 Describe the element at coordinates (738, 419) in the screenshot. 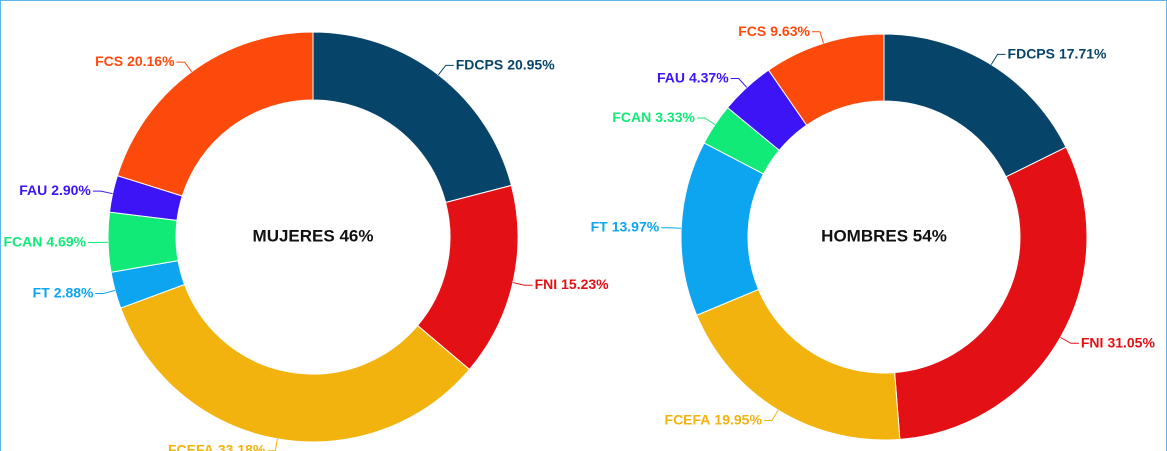

I see `slice-value: 19.95%` at that location.